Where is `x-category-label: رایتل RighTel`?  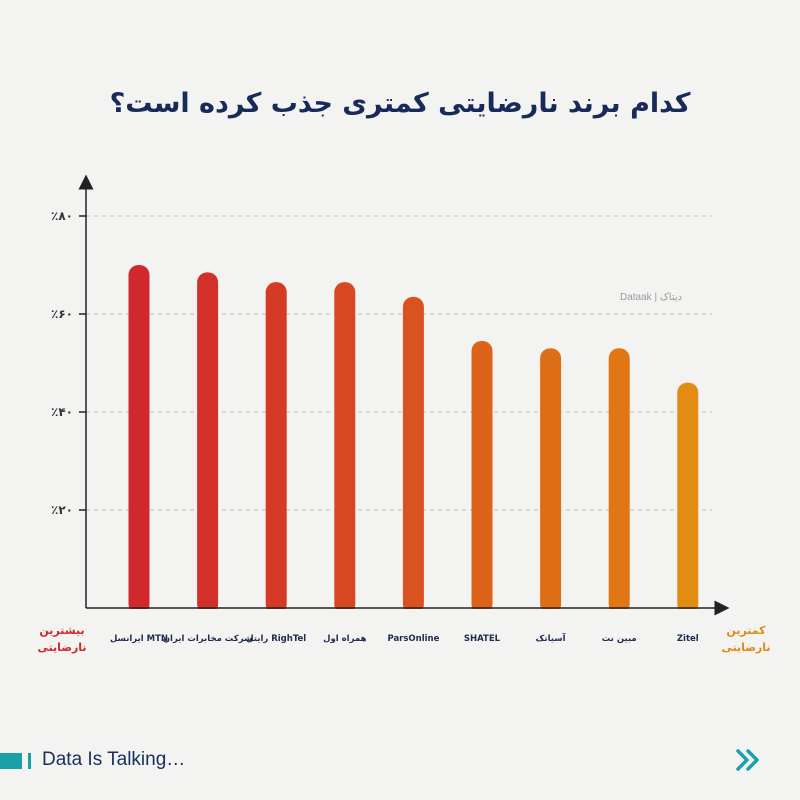 x-category-label: رایتل RighTel is located at coordinates (276, 639).